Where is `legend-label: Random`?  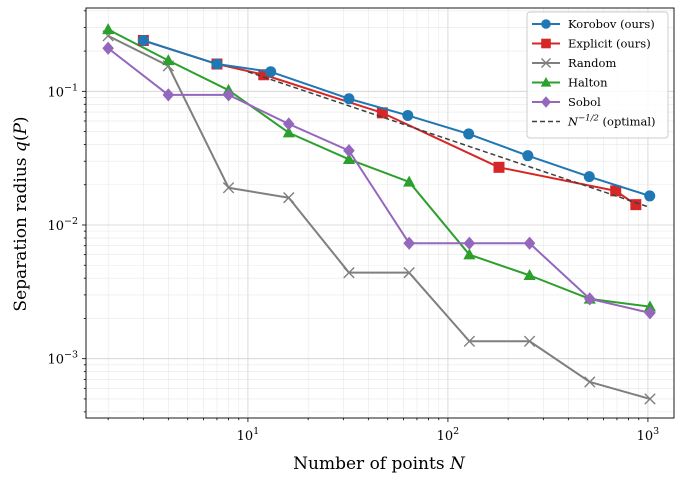 legend-label: Random is located at coordinates (592, 63).